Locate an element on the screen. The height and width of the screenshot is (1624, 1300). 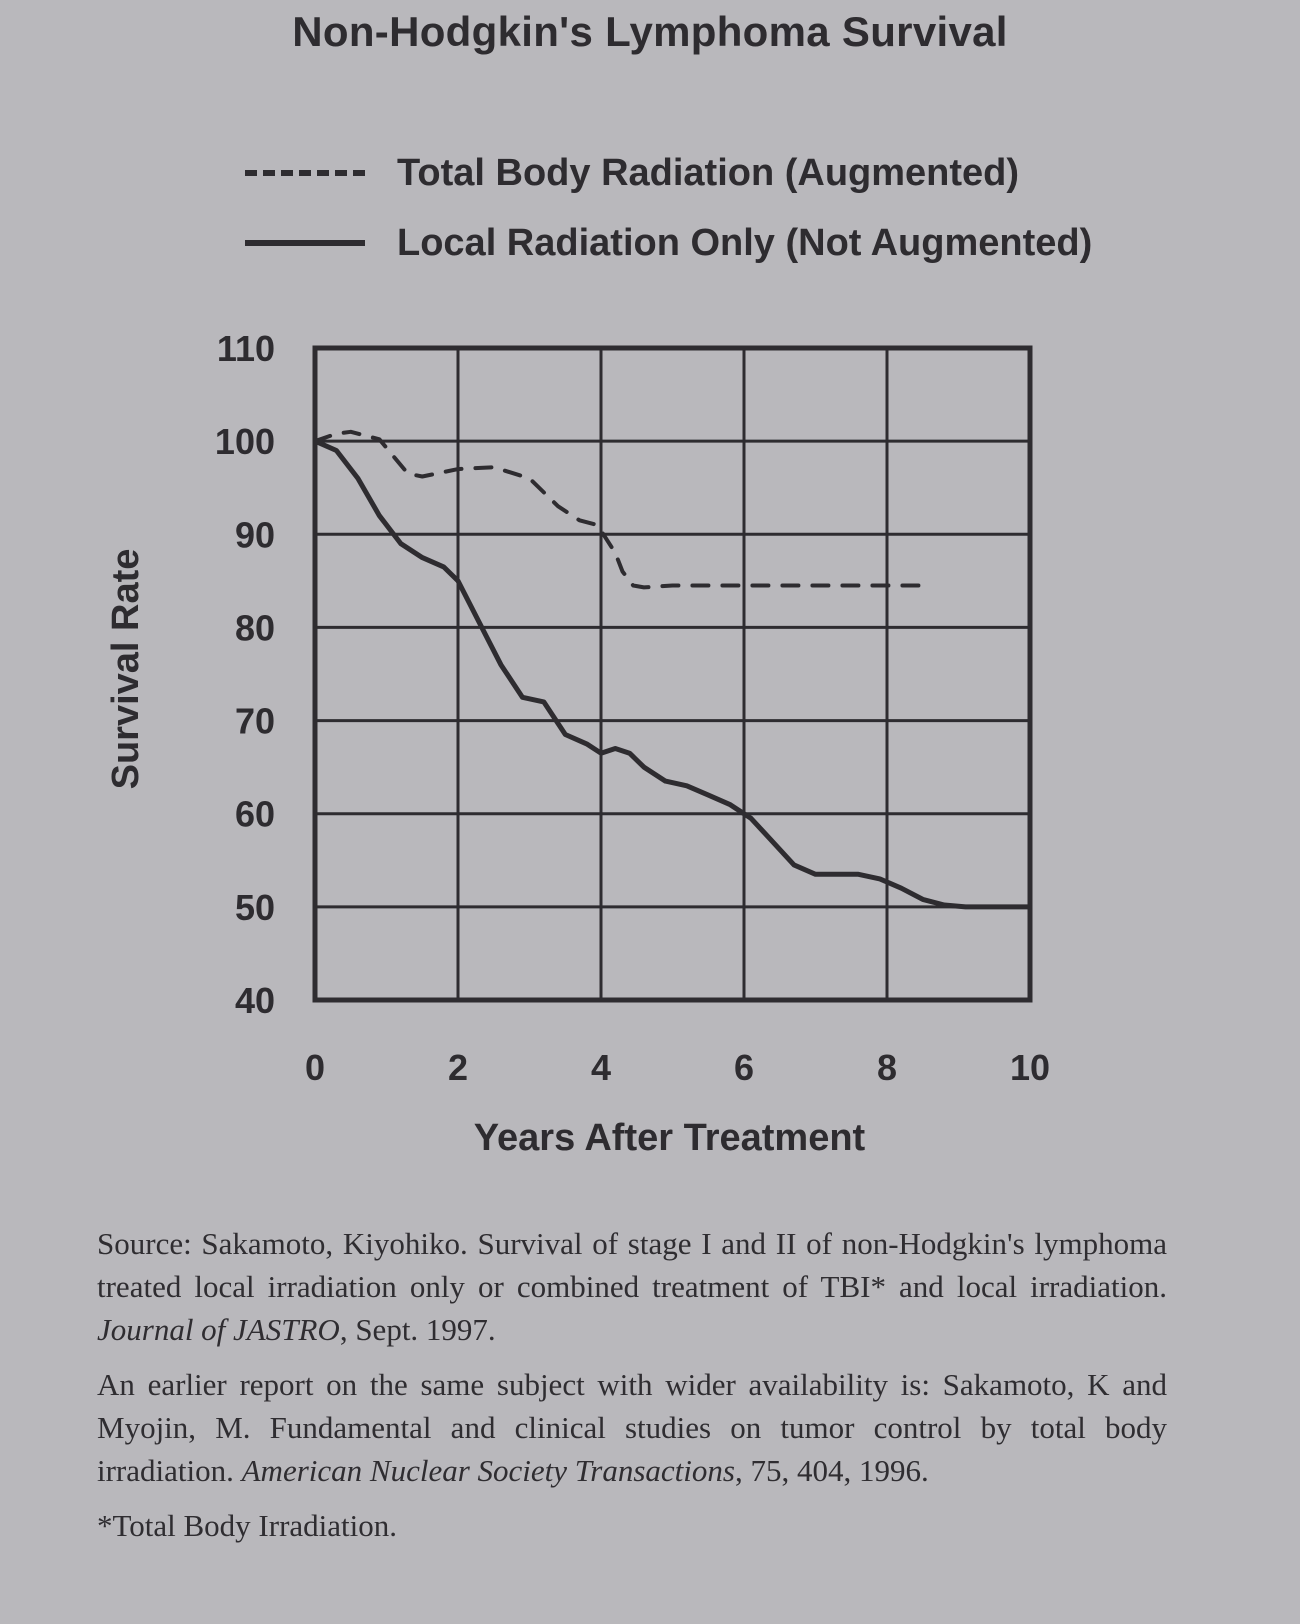
citation-2-journal: American Nuclear Society Transactions is located at coordinates (488, 1470).